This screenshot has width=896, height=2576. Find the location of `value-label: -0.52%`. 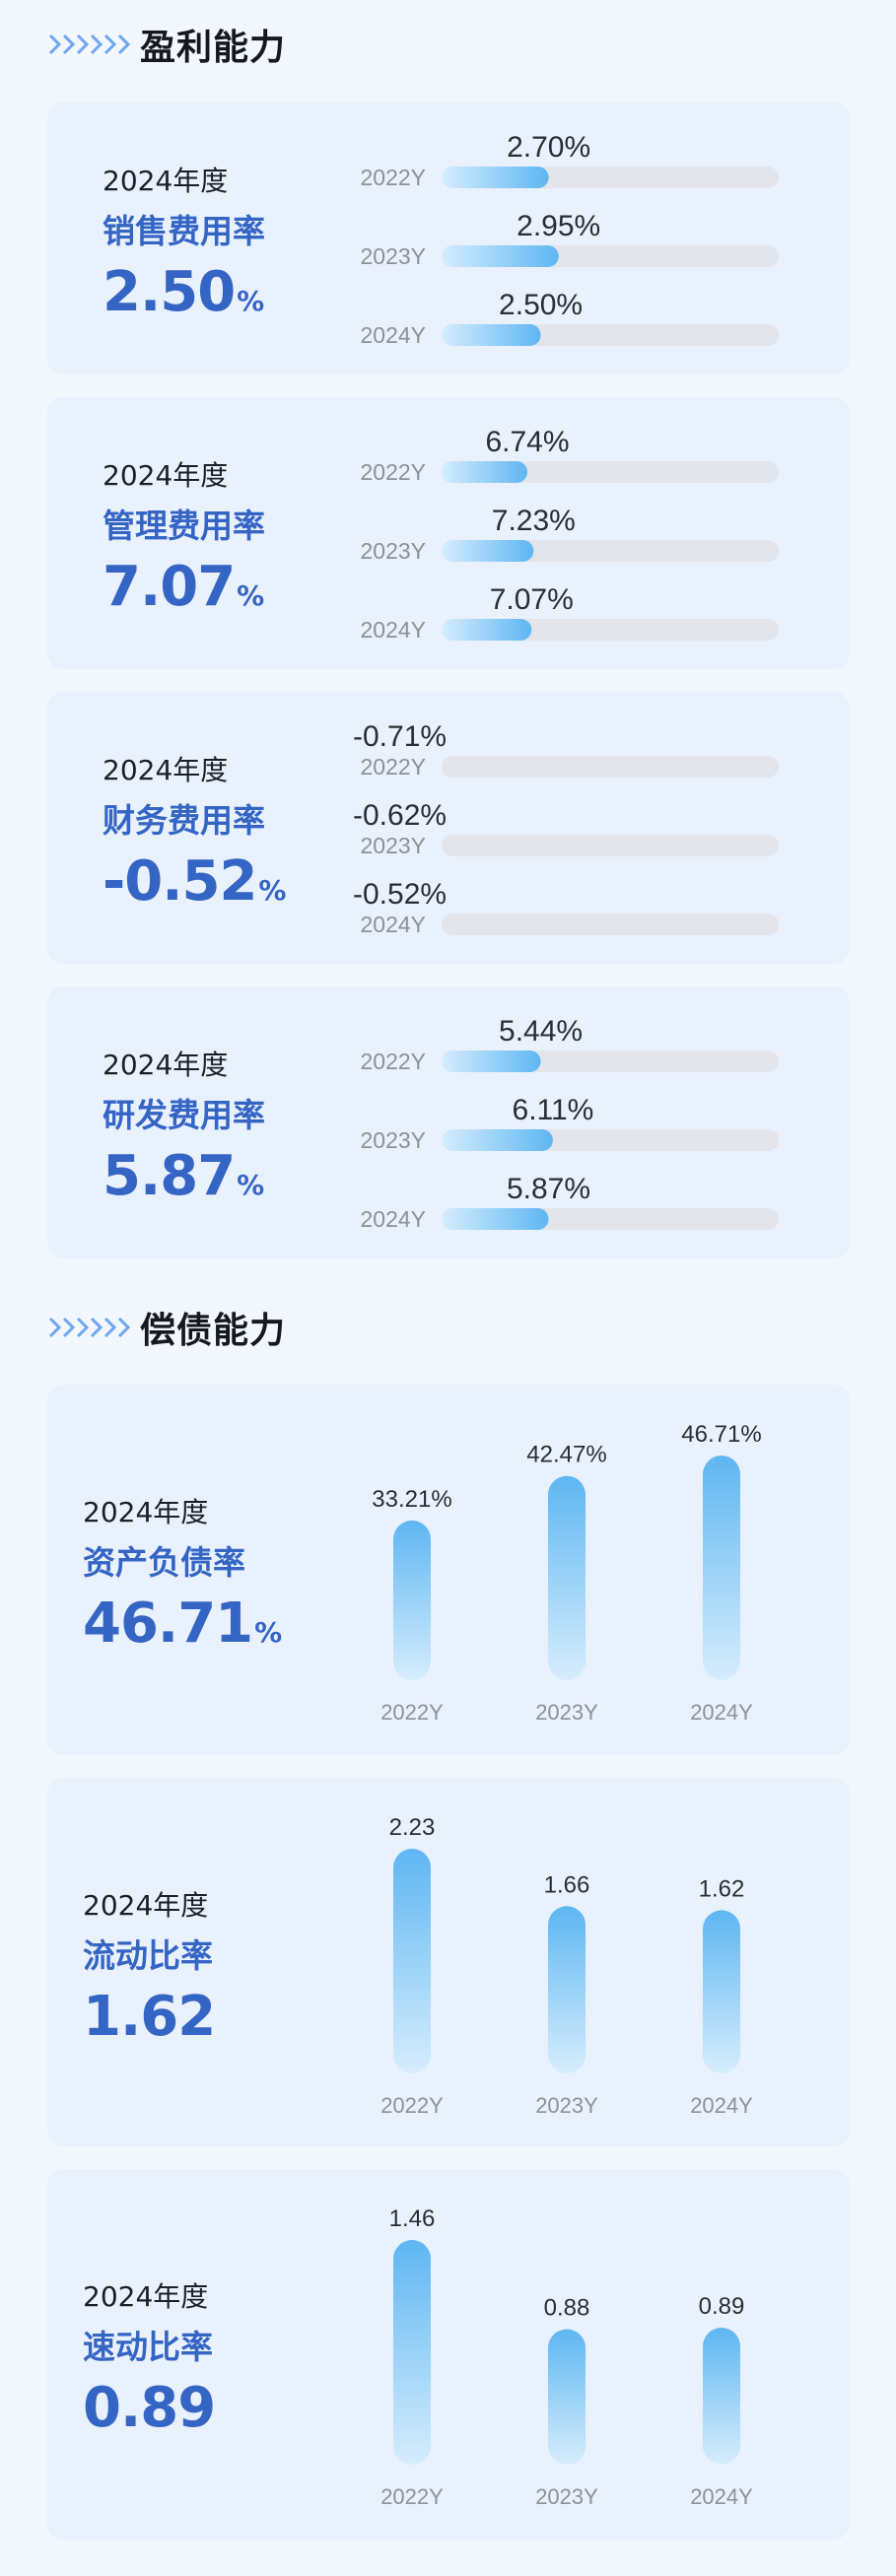

value-label: -0.52% is located at coordinates (400, 894).